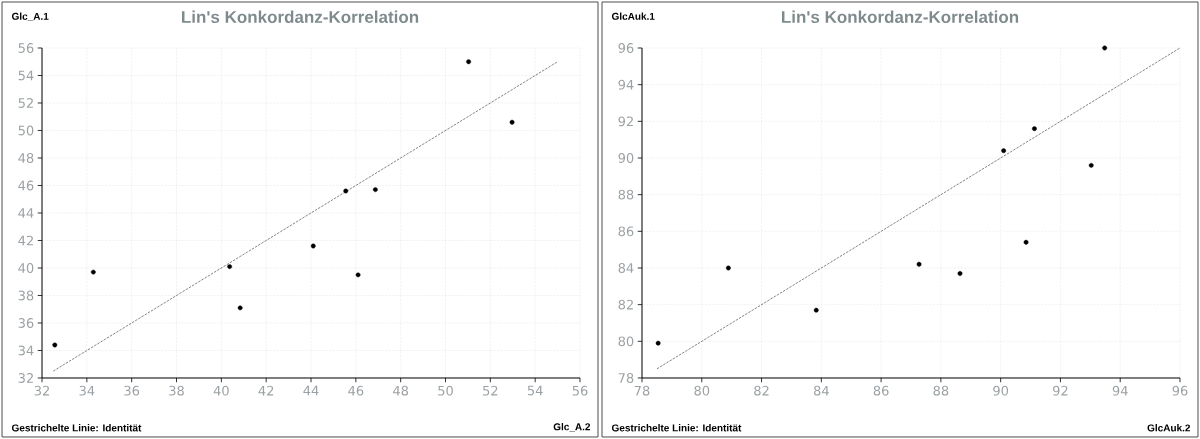 The height and width of the screenshot is (439, 1200). Describe the element at coordinates (626, 158) in the screenshot. I see `y-tick-label: 90` at that location.